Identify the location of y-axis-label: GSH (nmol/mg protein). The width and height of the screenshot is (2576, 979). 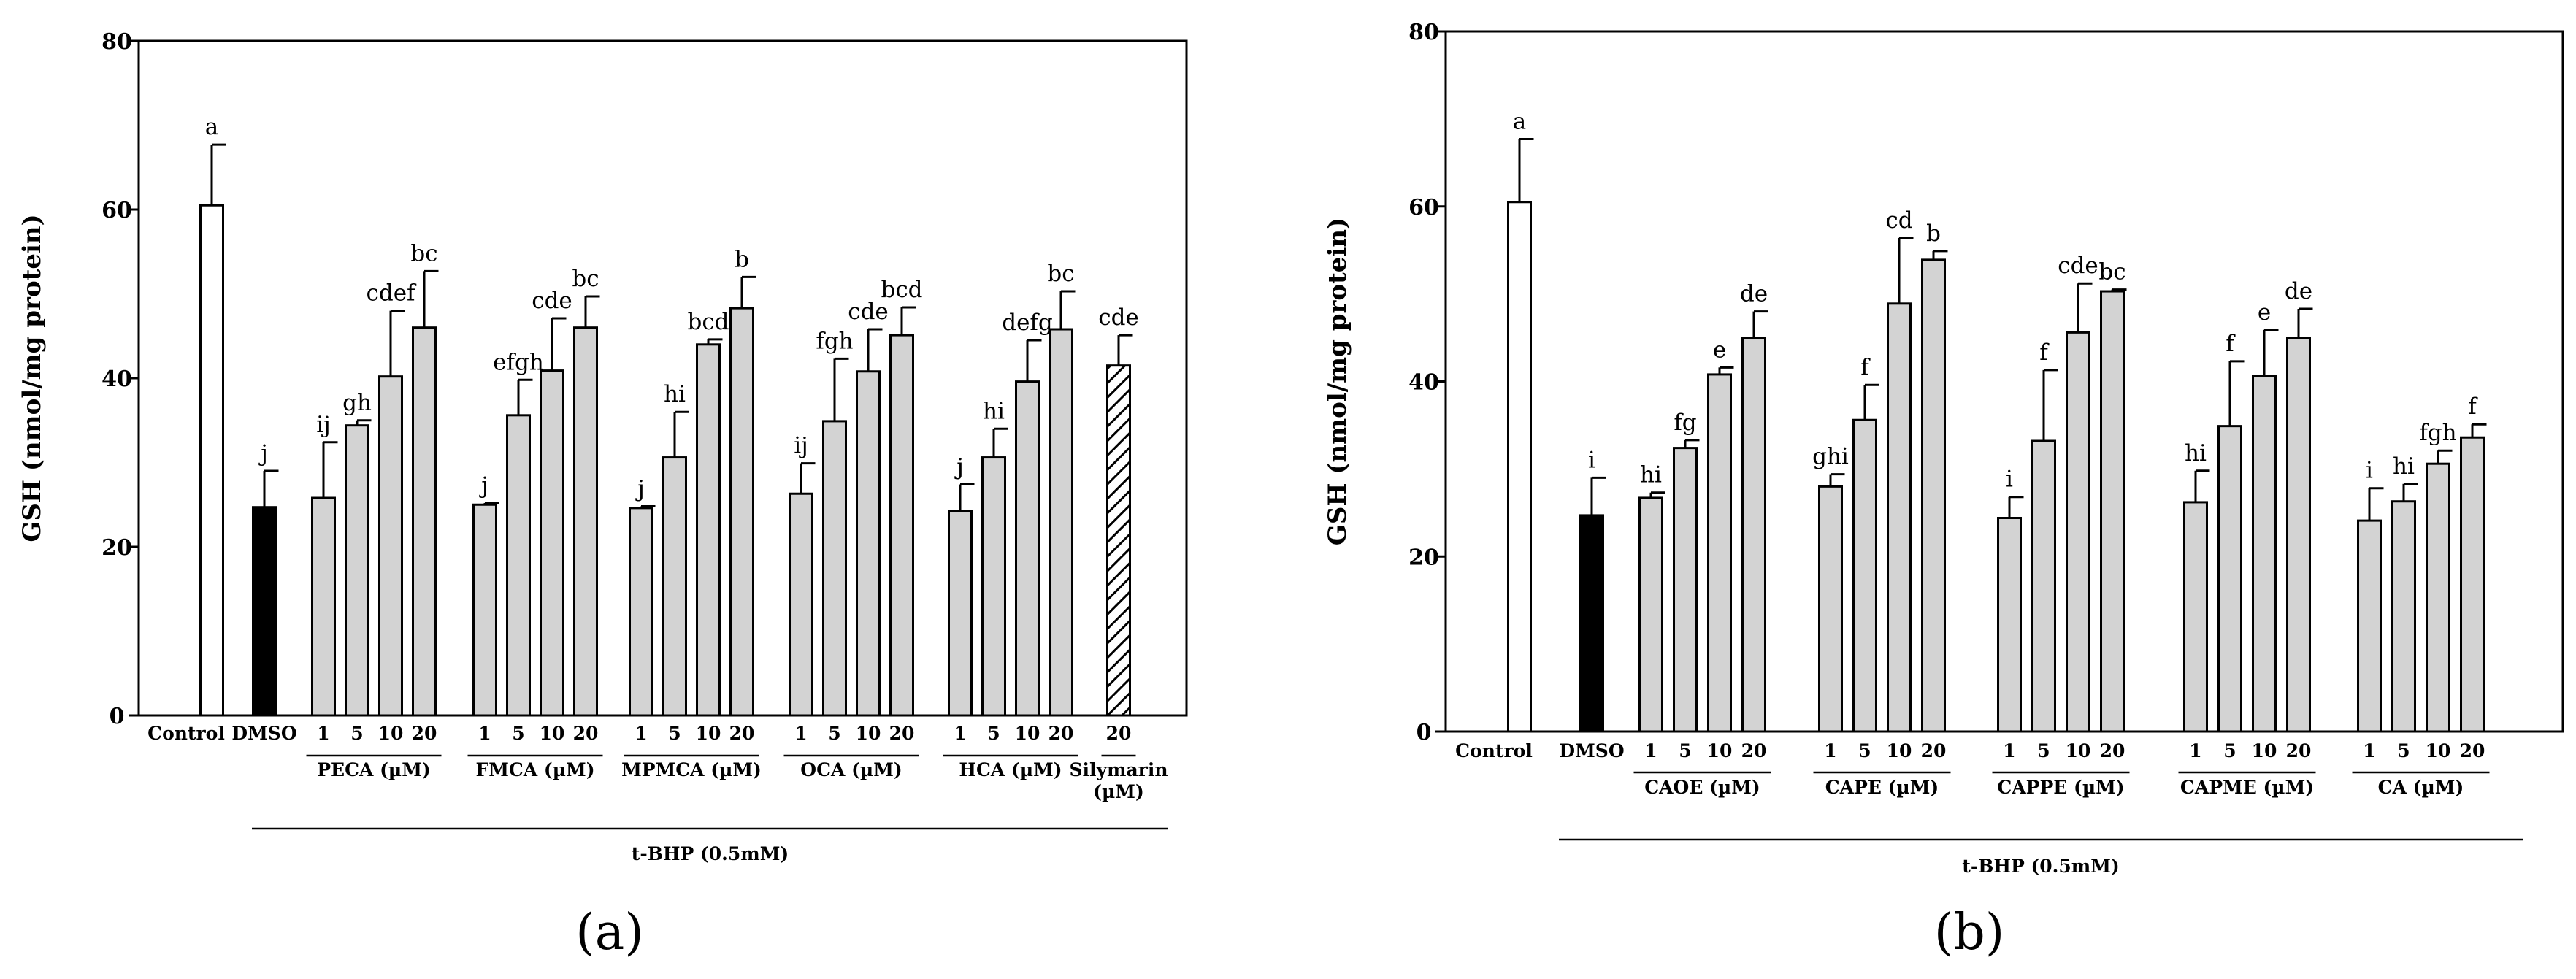
(32, 378).